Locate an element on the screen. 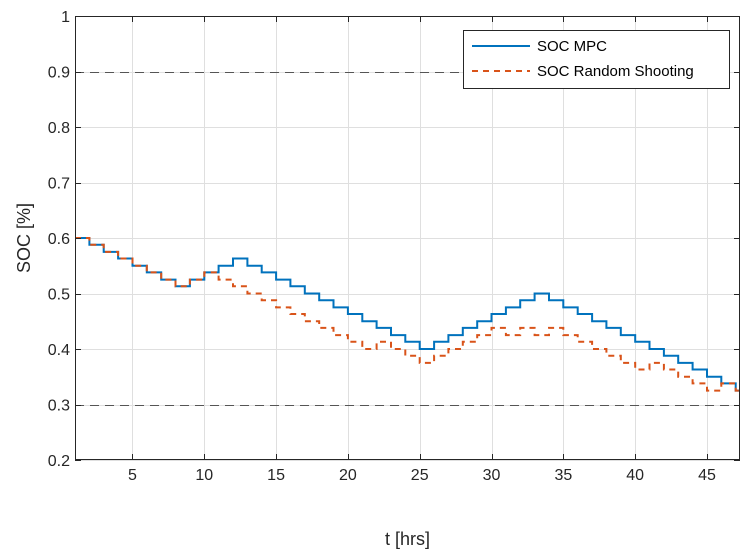 This screenshot has height=550, width=740. legend-entry-soc-mpc: SOC MPC is located at coordinates (572, 46).